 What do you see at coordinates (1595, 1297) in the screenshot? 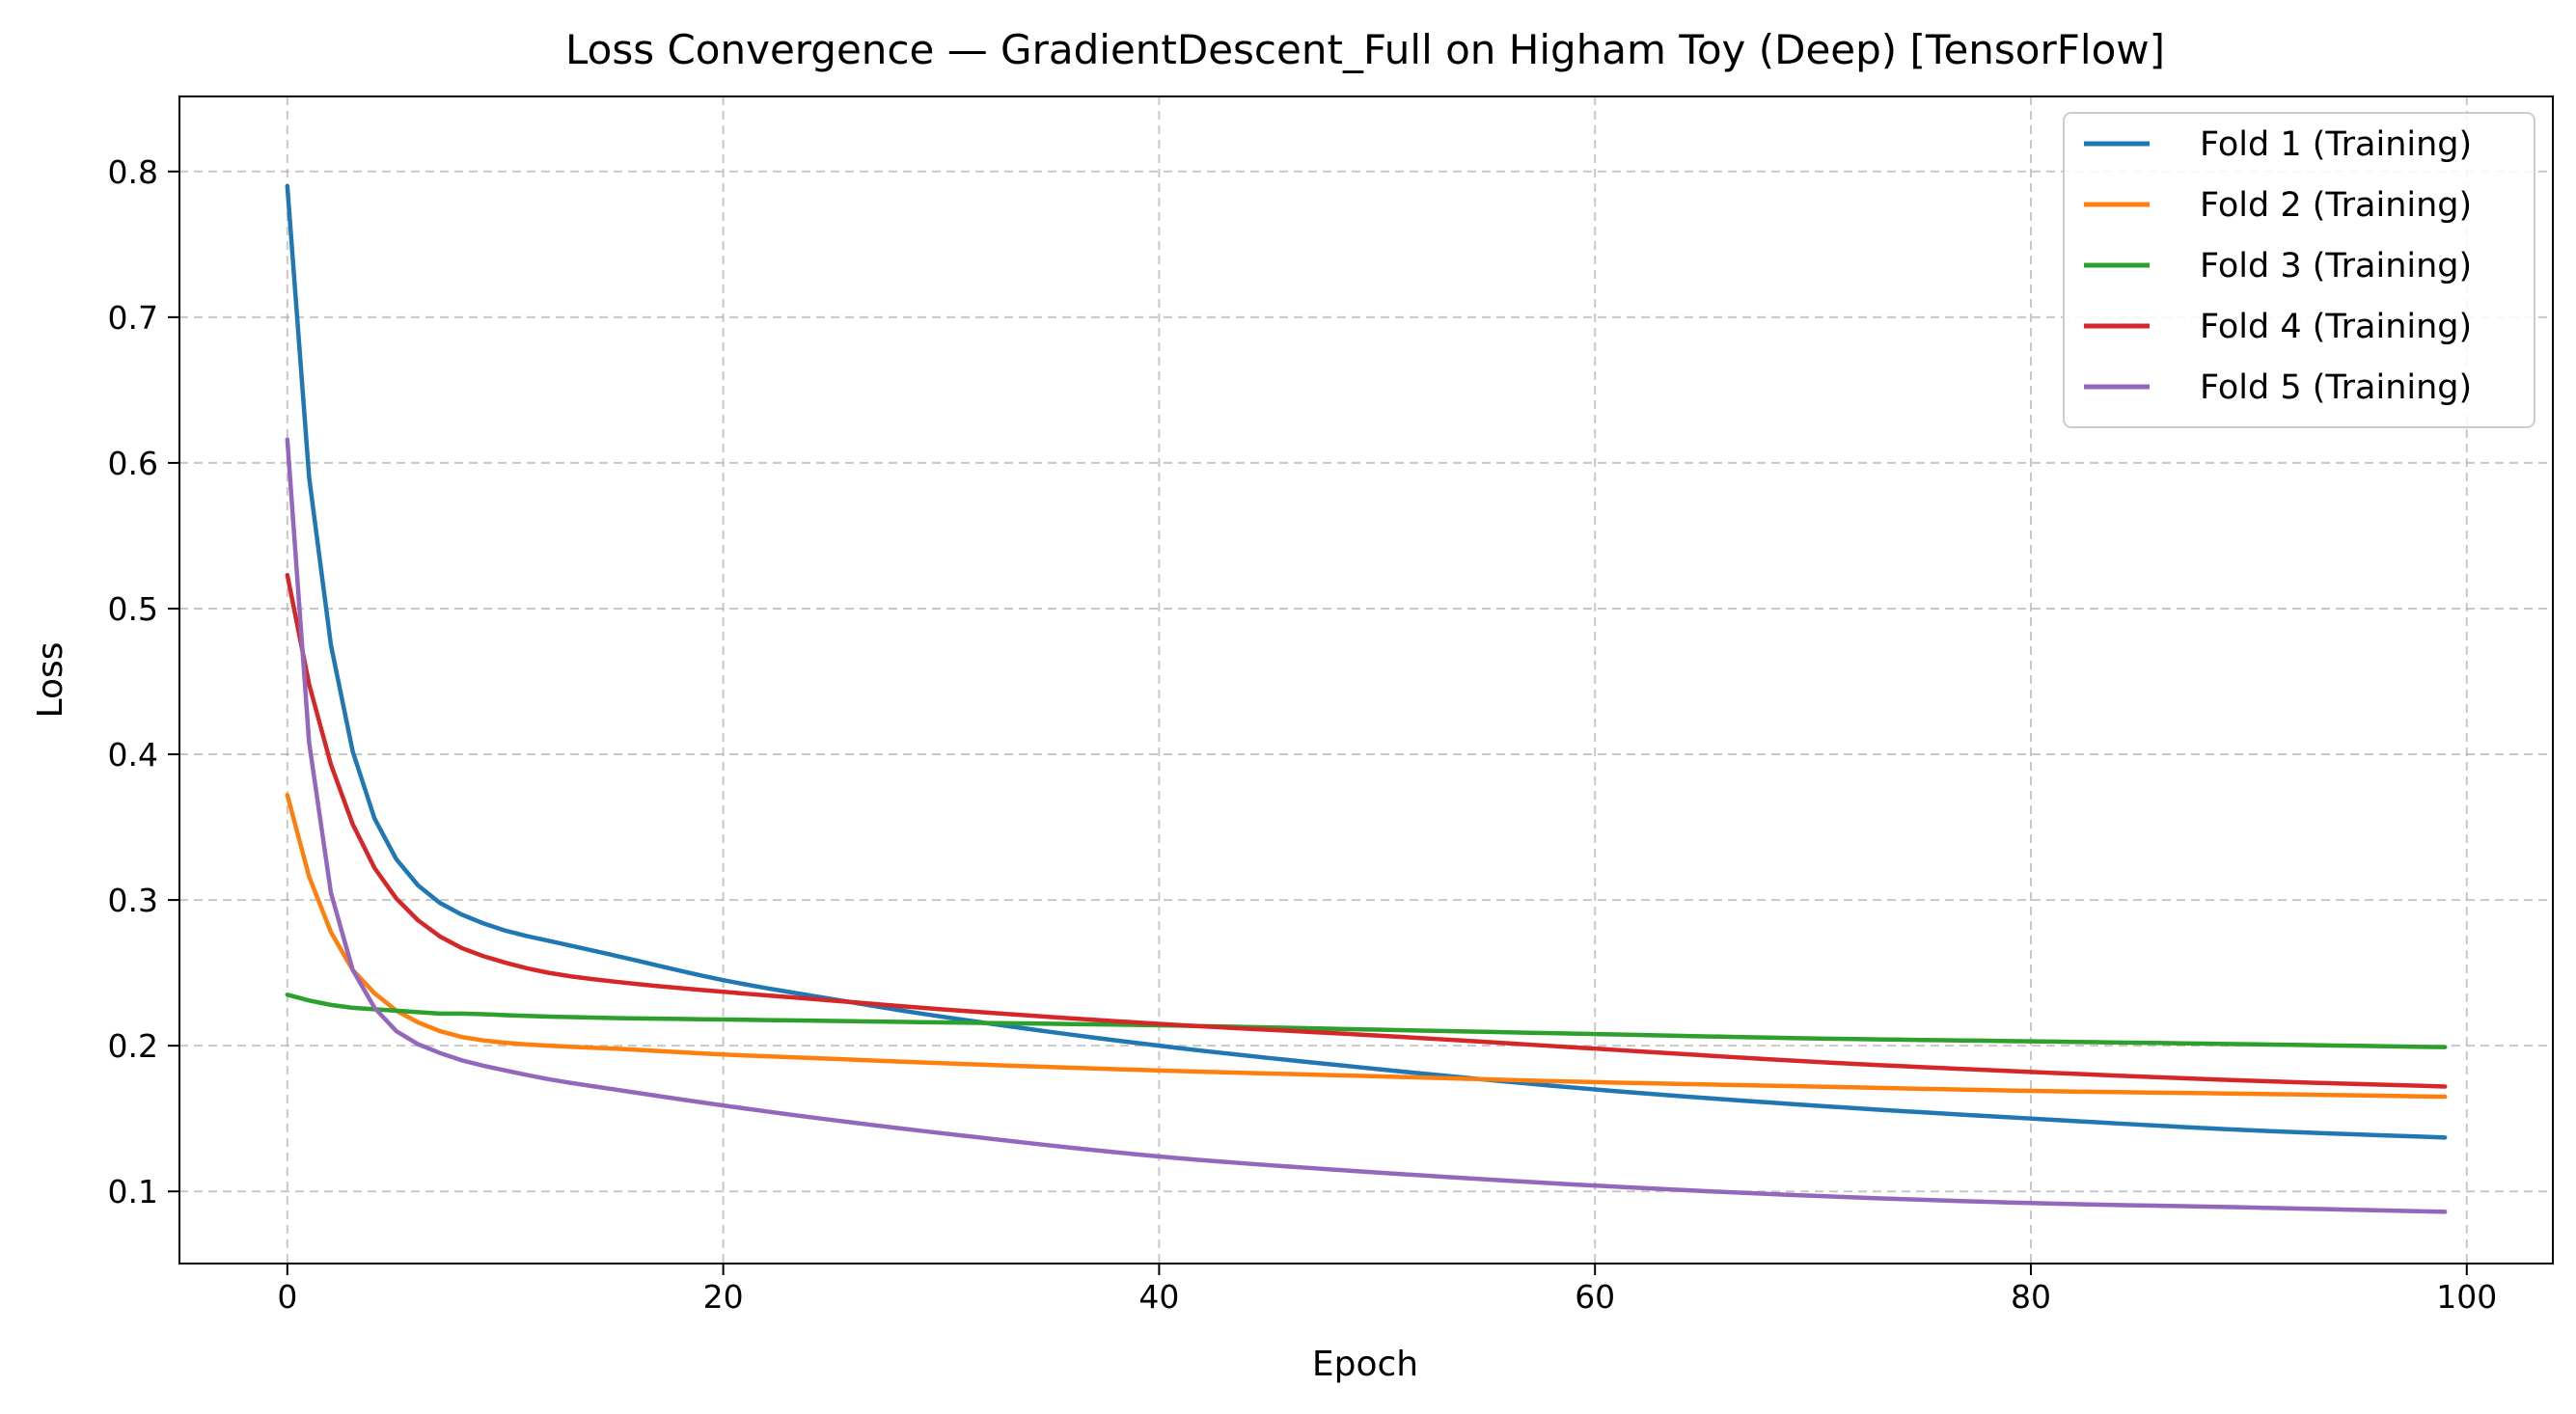
I see `x-tick-label: 60` at bounding box center [1595, 1297].